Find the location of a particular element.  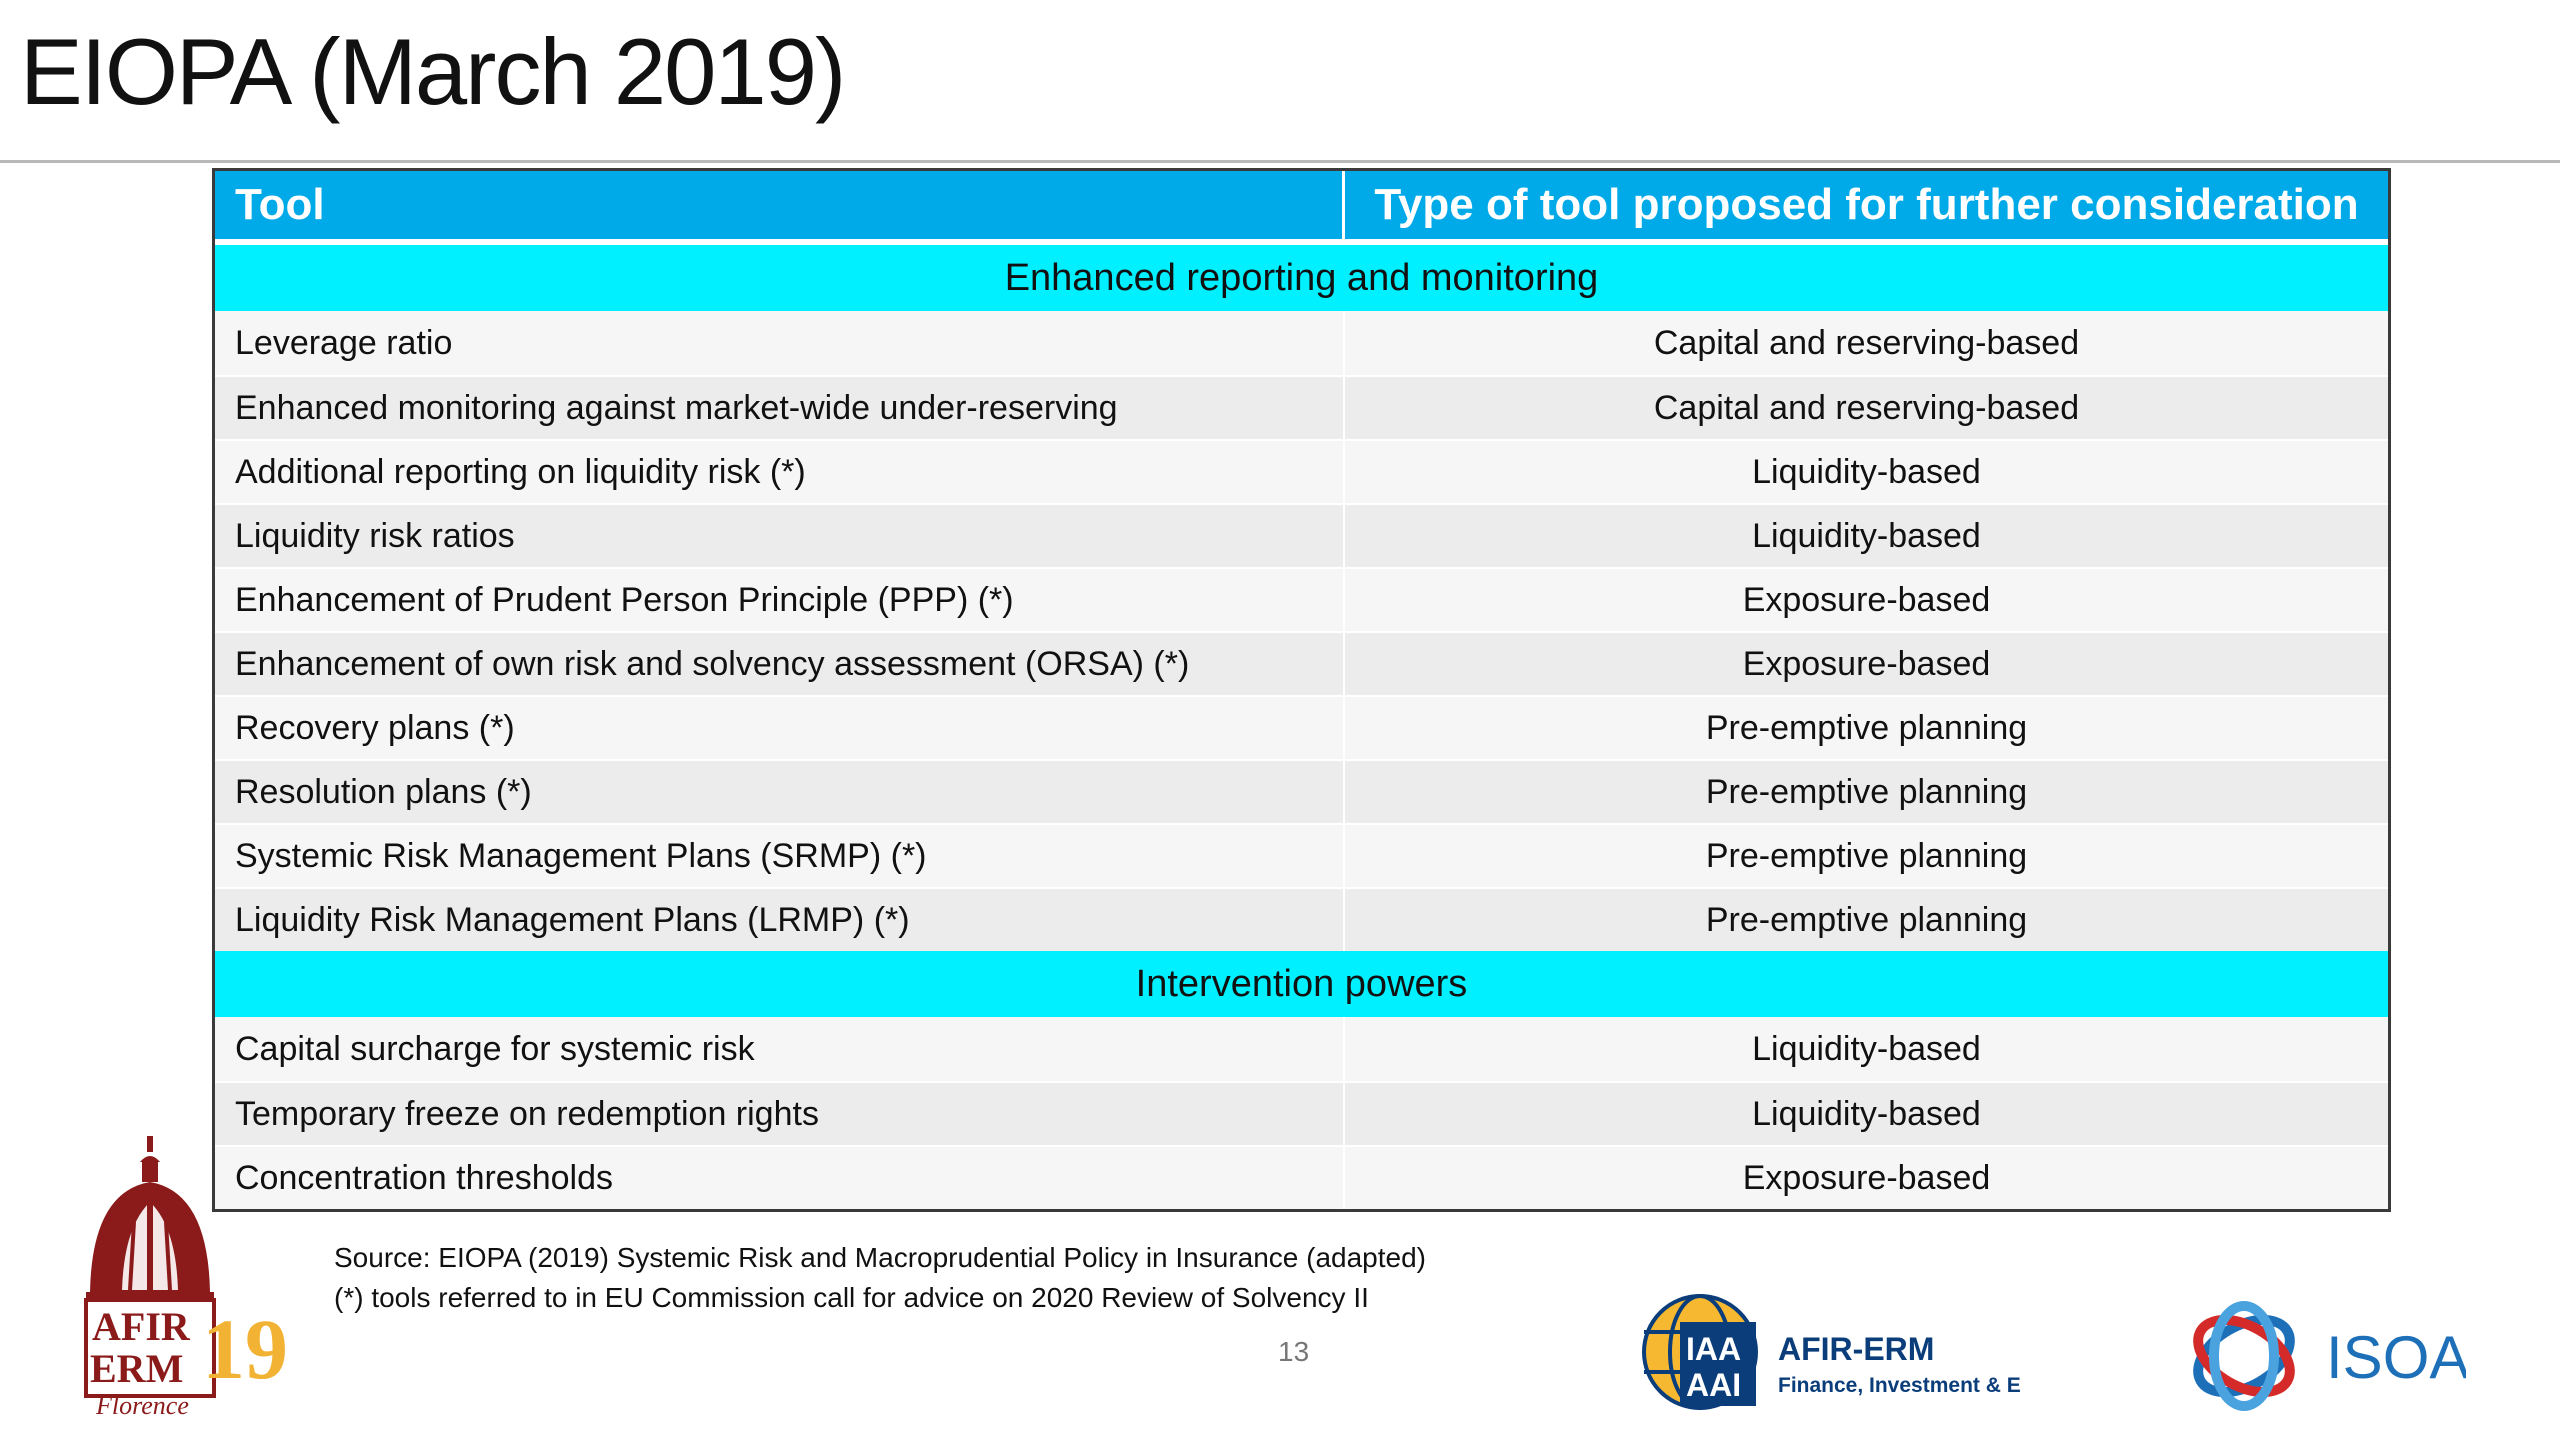

tool-name-cell: Temporary freeze on redemption rights is located at coordinates (780, 1114).